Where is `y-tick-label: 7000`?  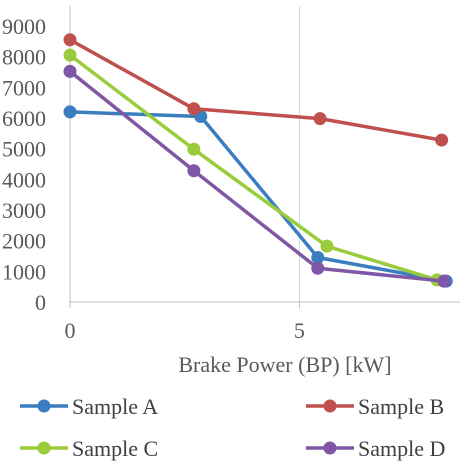 y-tick-label: 7000 is located at coordinates (24, 87).